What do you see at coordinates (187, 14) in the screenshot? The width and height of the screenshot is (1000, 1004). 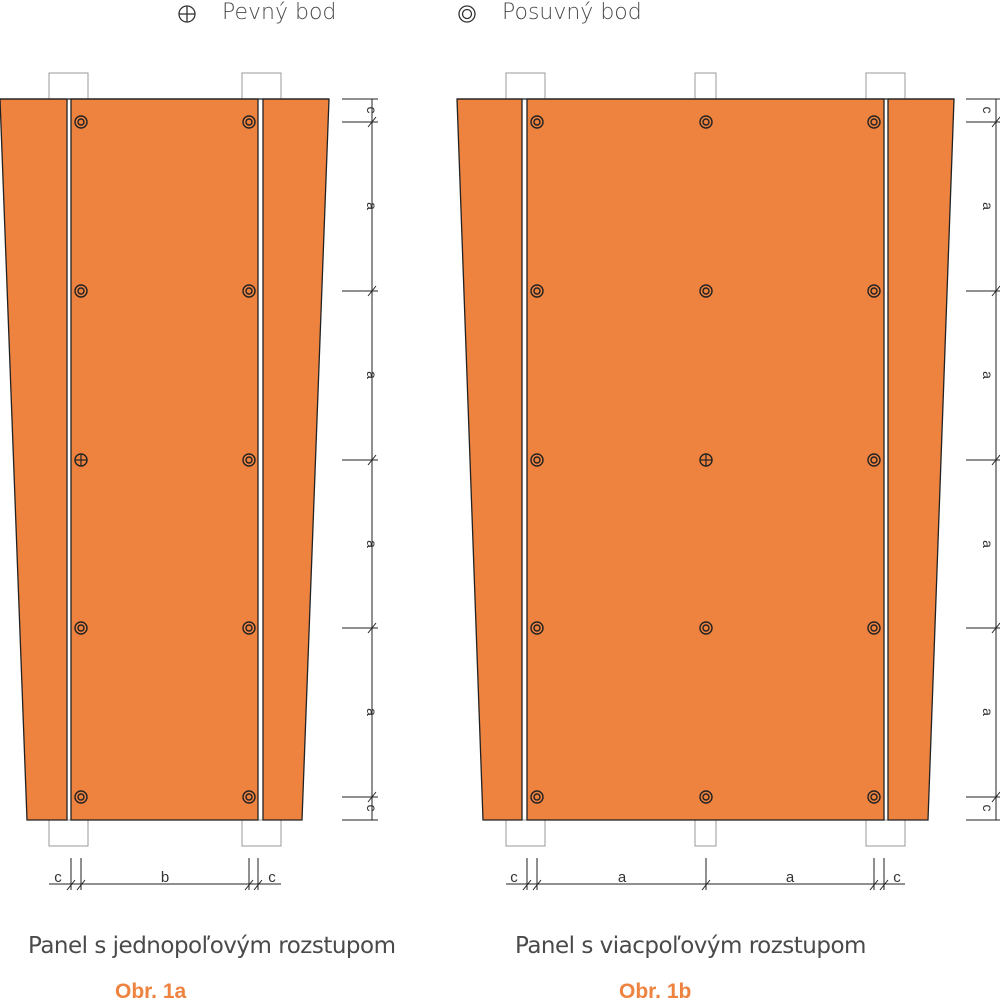 I see `fixed-point-legend-icon` at bounding box center [187, 14].